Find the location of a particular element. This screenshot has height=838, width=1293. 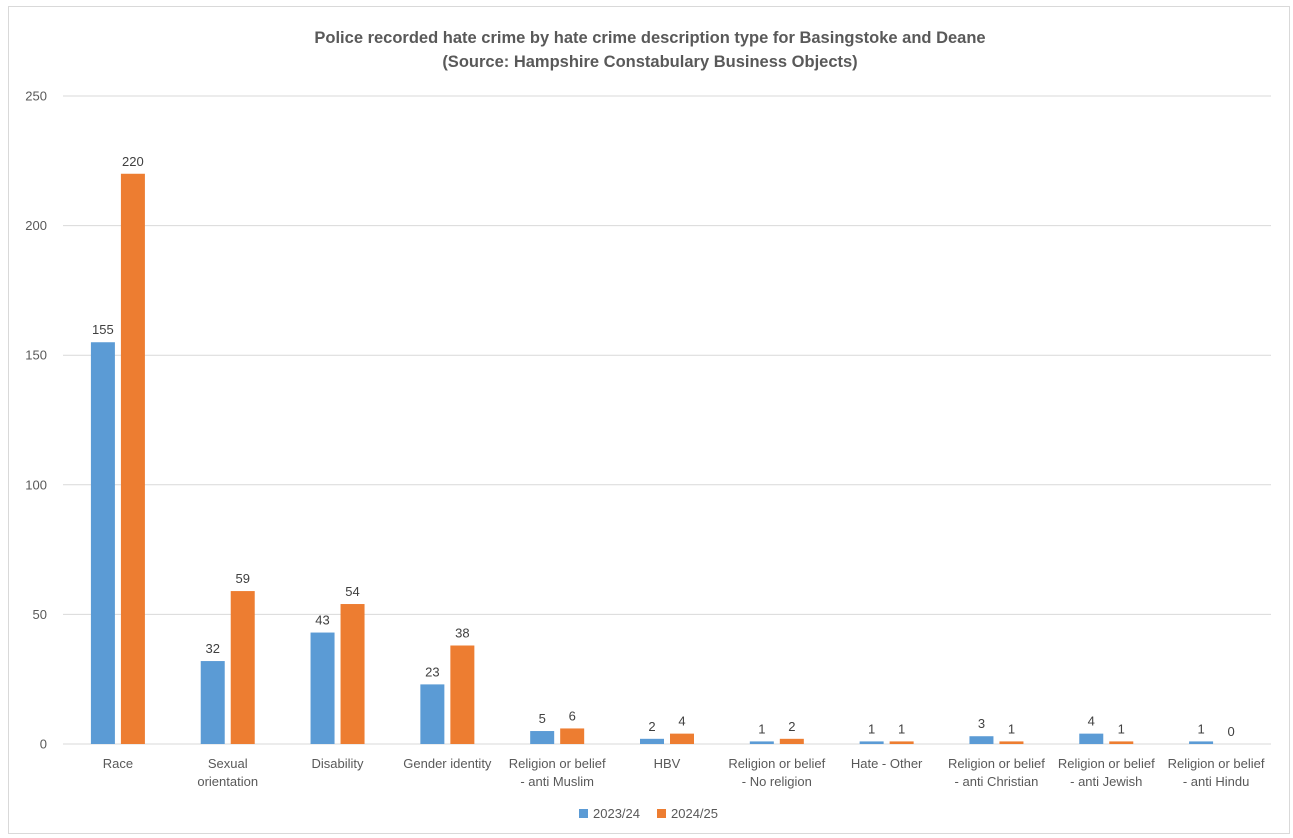

x-category-label: Sexual is located at coordinates (228, 763).